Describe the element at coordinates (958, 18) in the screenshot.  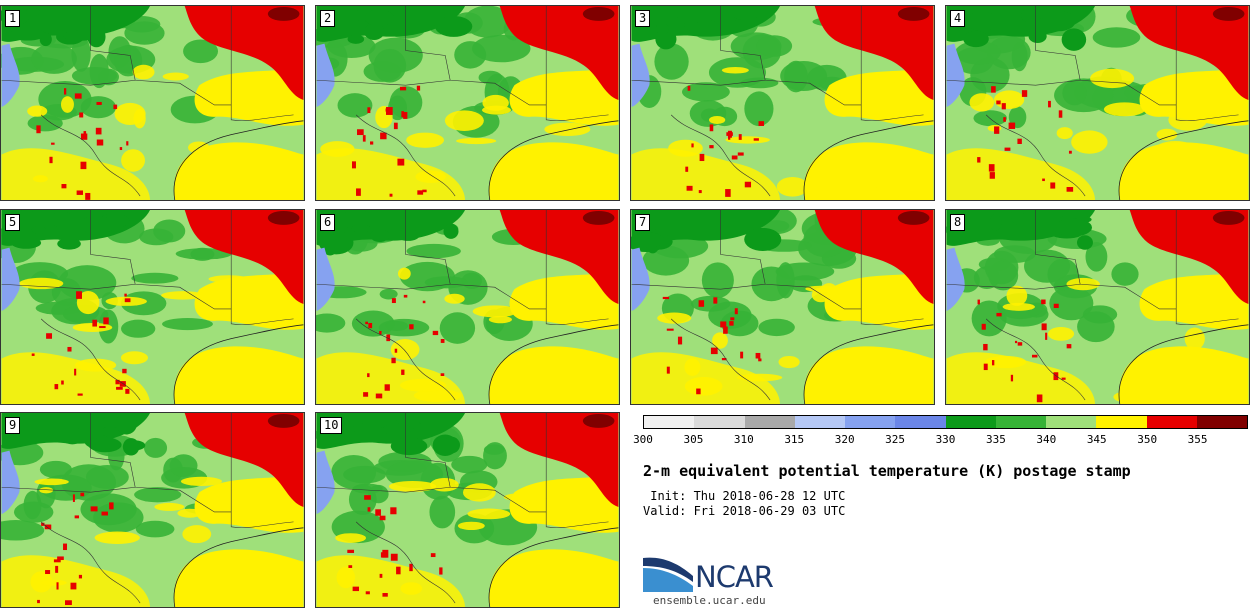
I see `stamp-label-4: 4` at that location.